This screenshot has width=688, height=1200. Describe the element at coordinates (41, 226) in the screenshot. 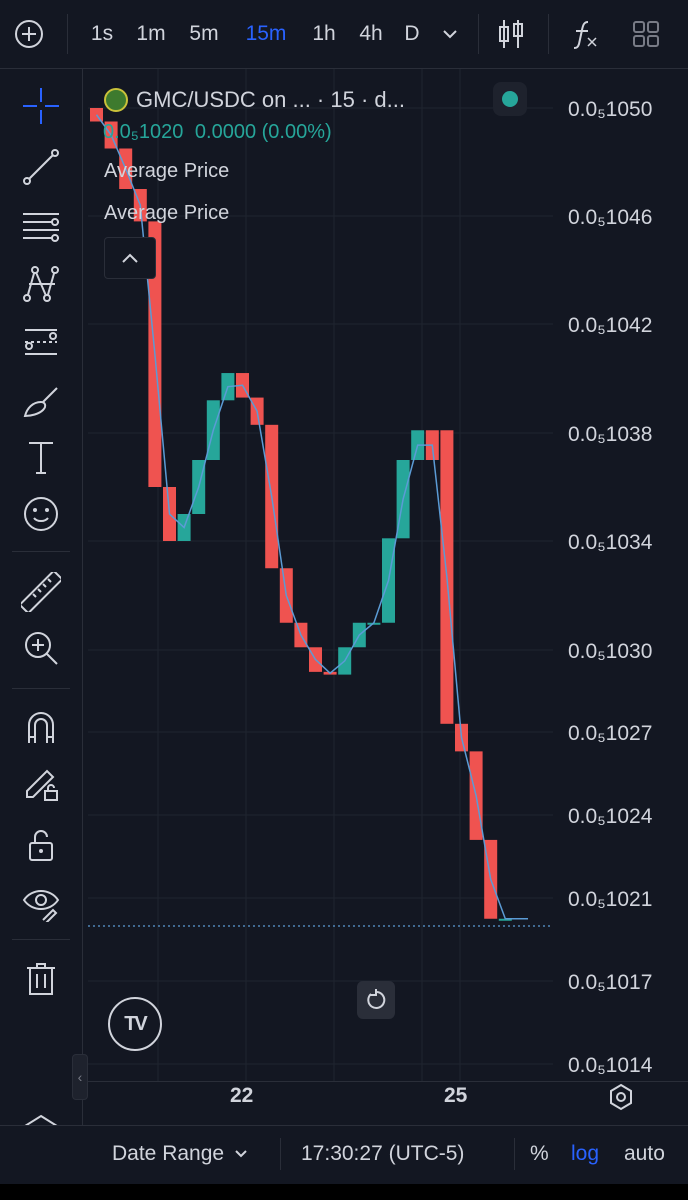

I see `fib-retracement-icon` at that location.